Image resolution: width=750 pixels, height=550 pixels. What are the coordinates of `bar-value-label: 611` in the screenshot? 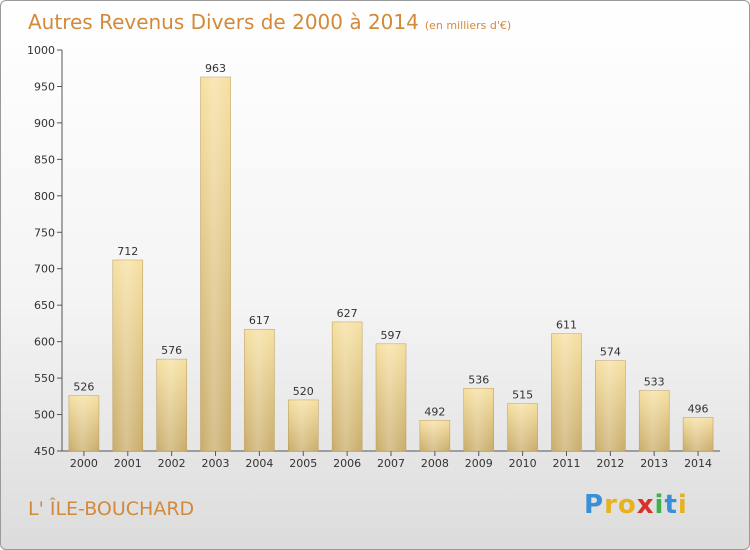 It's located at (566, 325).